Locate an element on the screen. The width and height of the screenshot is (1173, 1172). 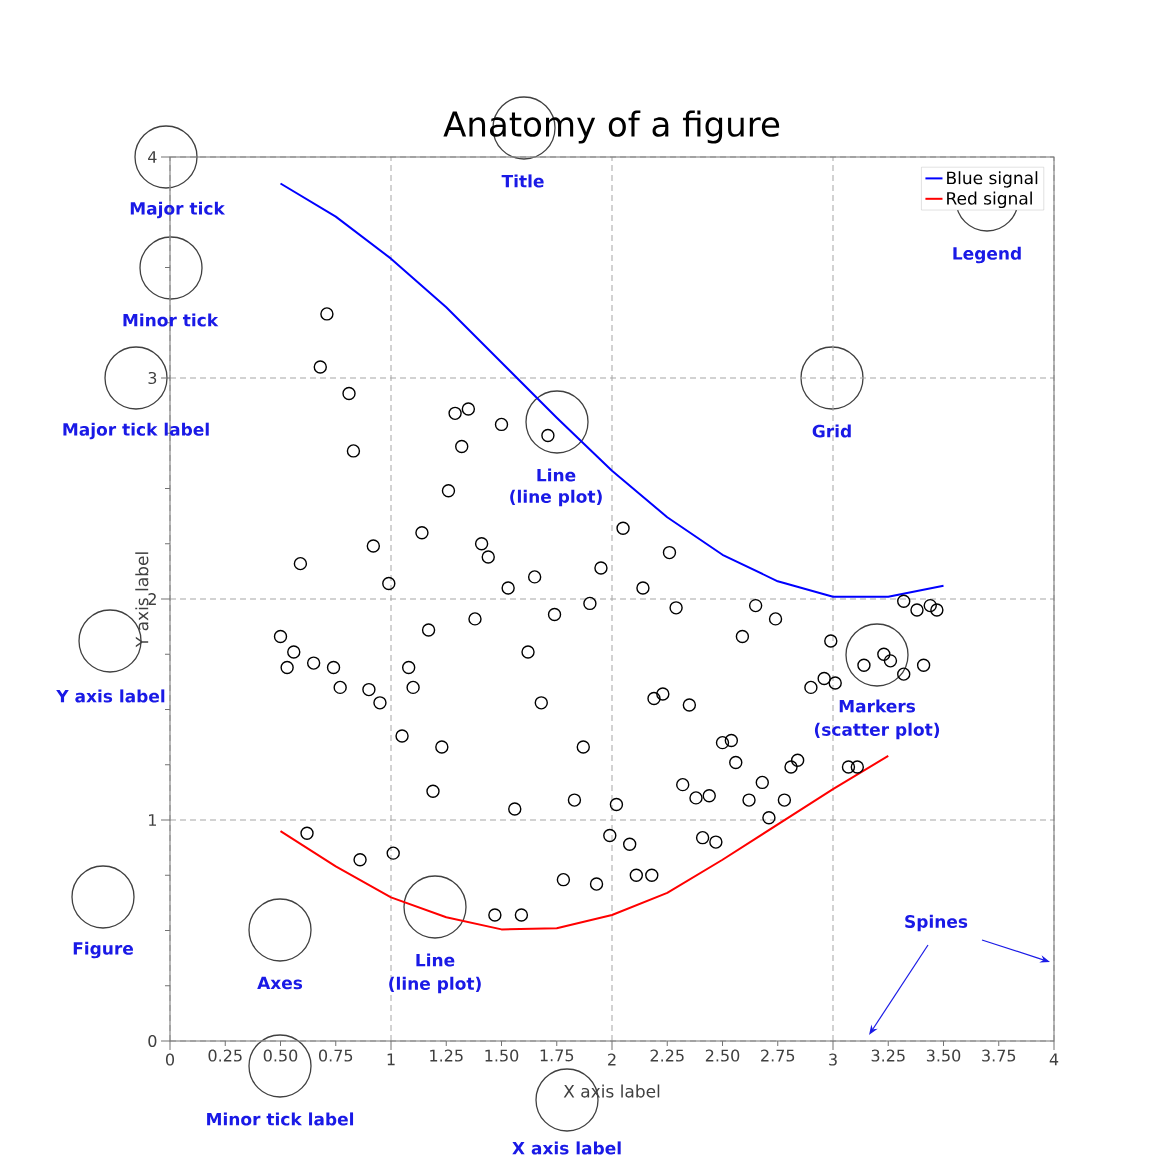
x-tick-label: 1.50 is located at coordinates (502, 1055).